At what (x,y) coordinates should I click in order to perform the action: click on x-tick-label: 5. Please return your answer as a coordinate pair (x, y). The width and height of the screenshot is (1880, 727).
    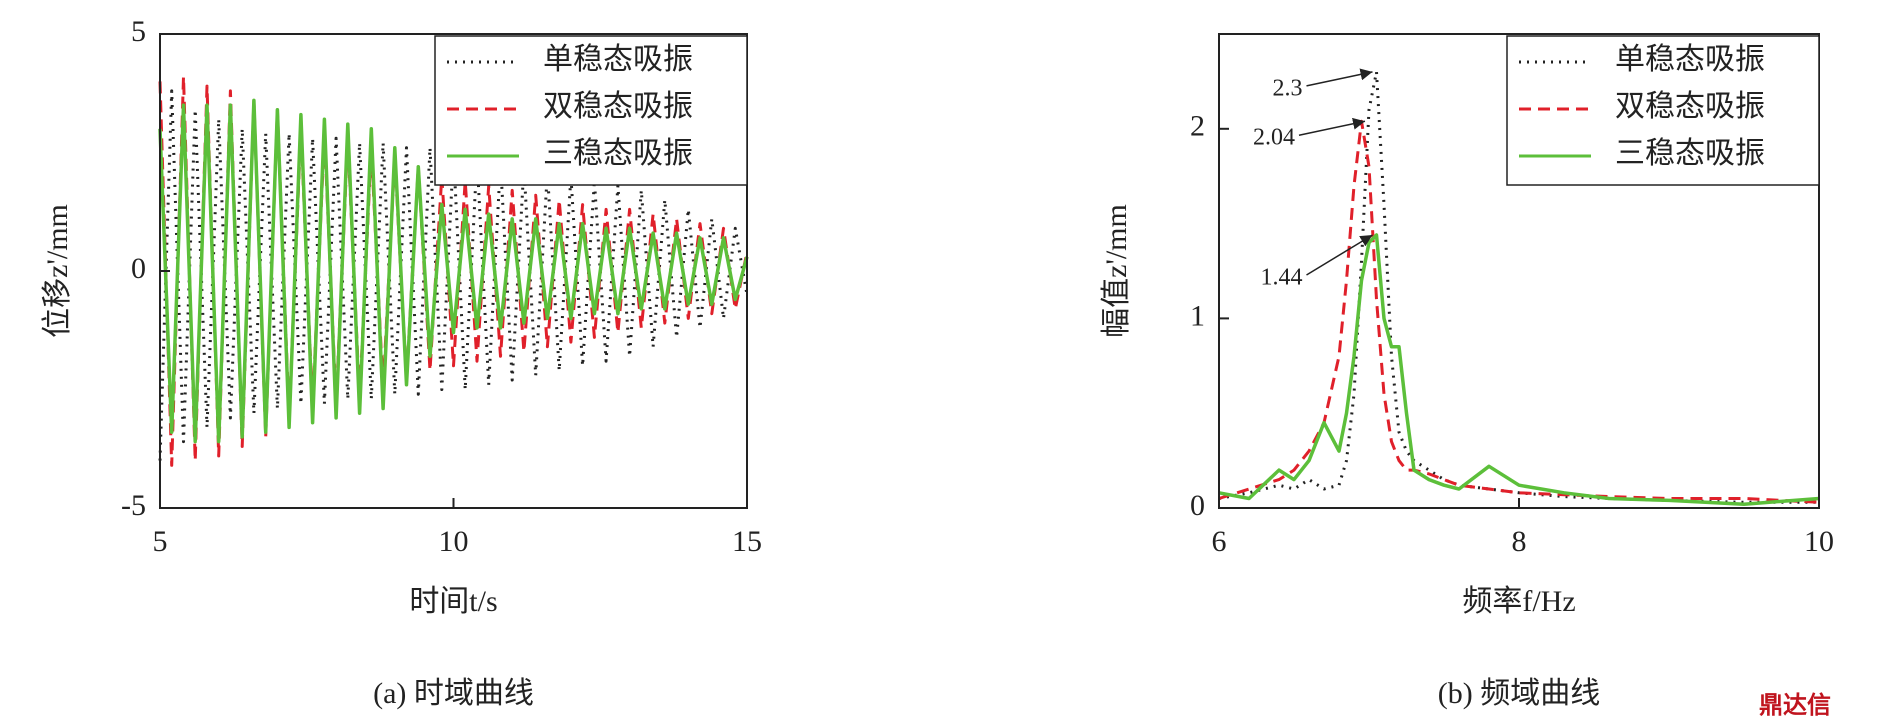
    Looking at the image, I should click on (160, 541).